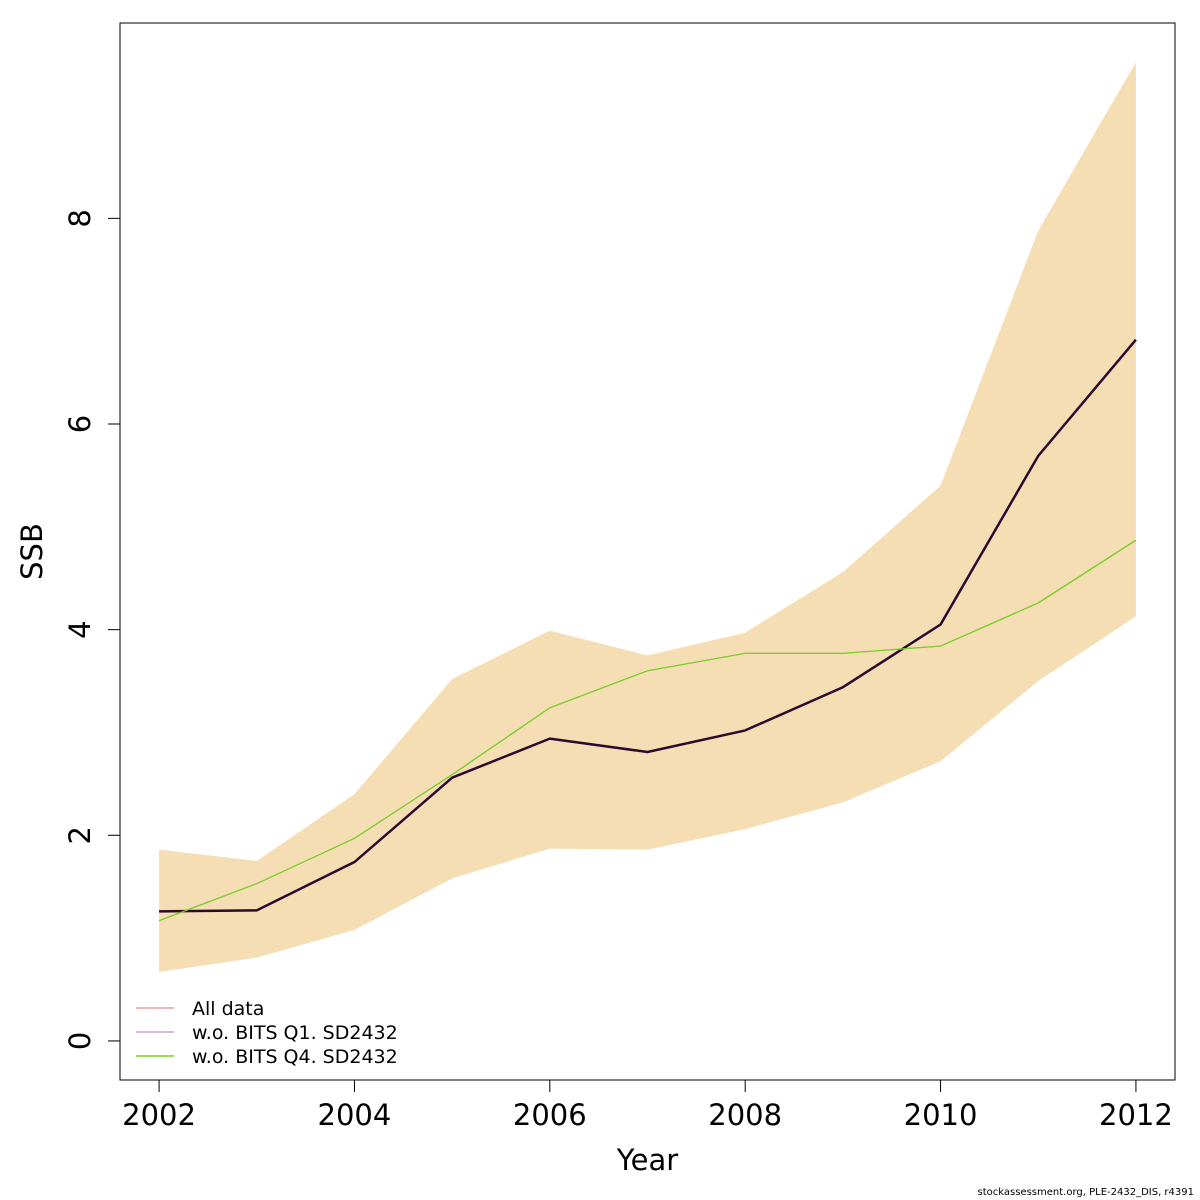 The height and width of the screenshot is (1200, 1200). I want to click on y-tick-label-2: 2, so click(80, 835).